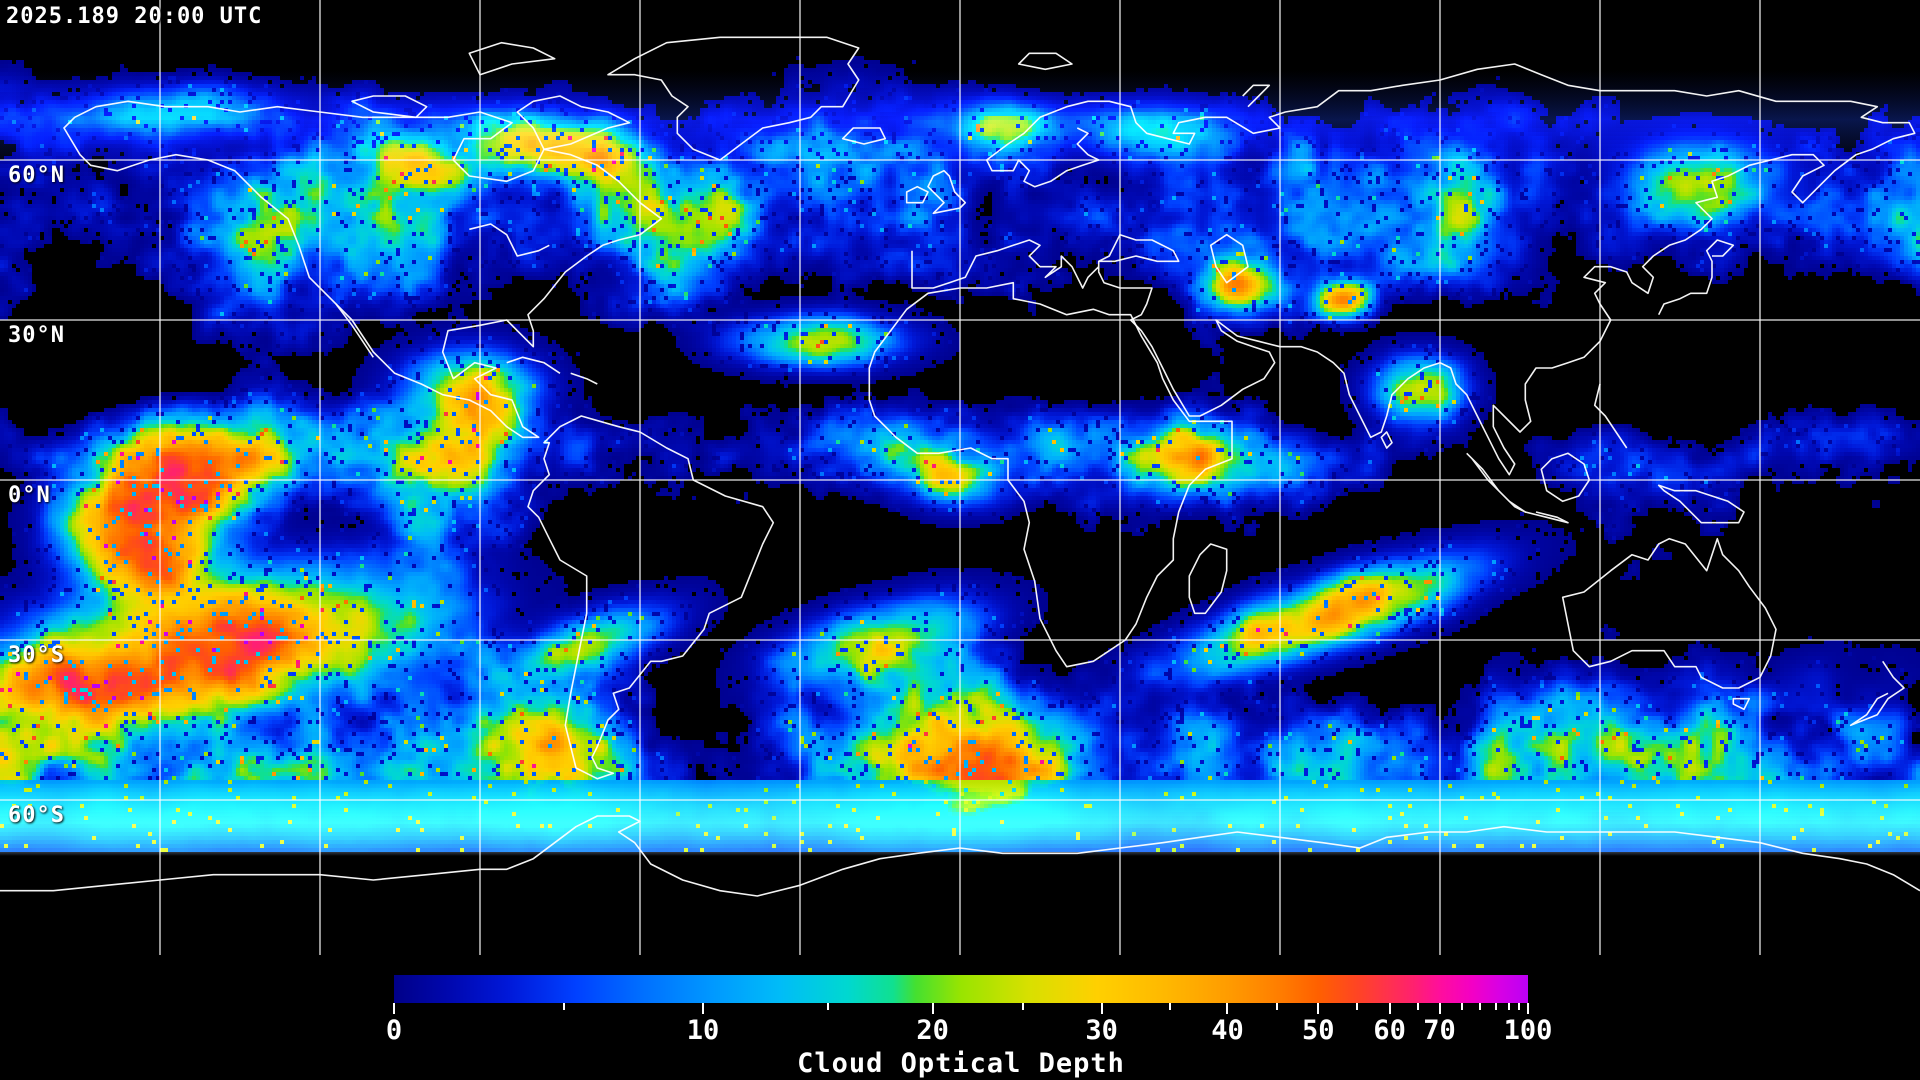  I want to click on latitude-label: 60°N, so click(36, 175).